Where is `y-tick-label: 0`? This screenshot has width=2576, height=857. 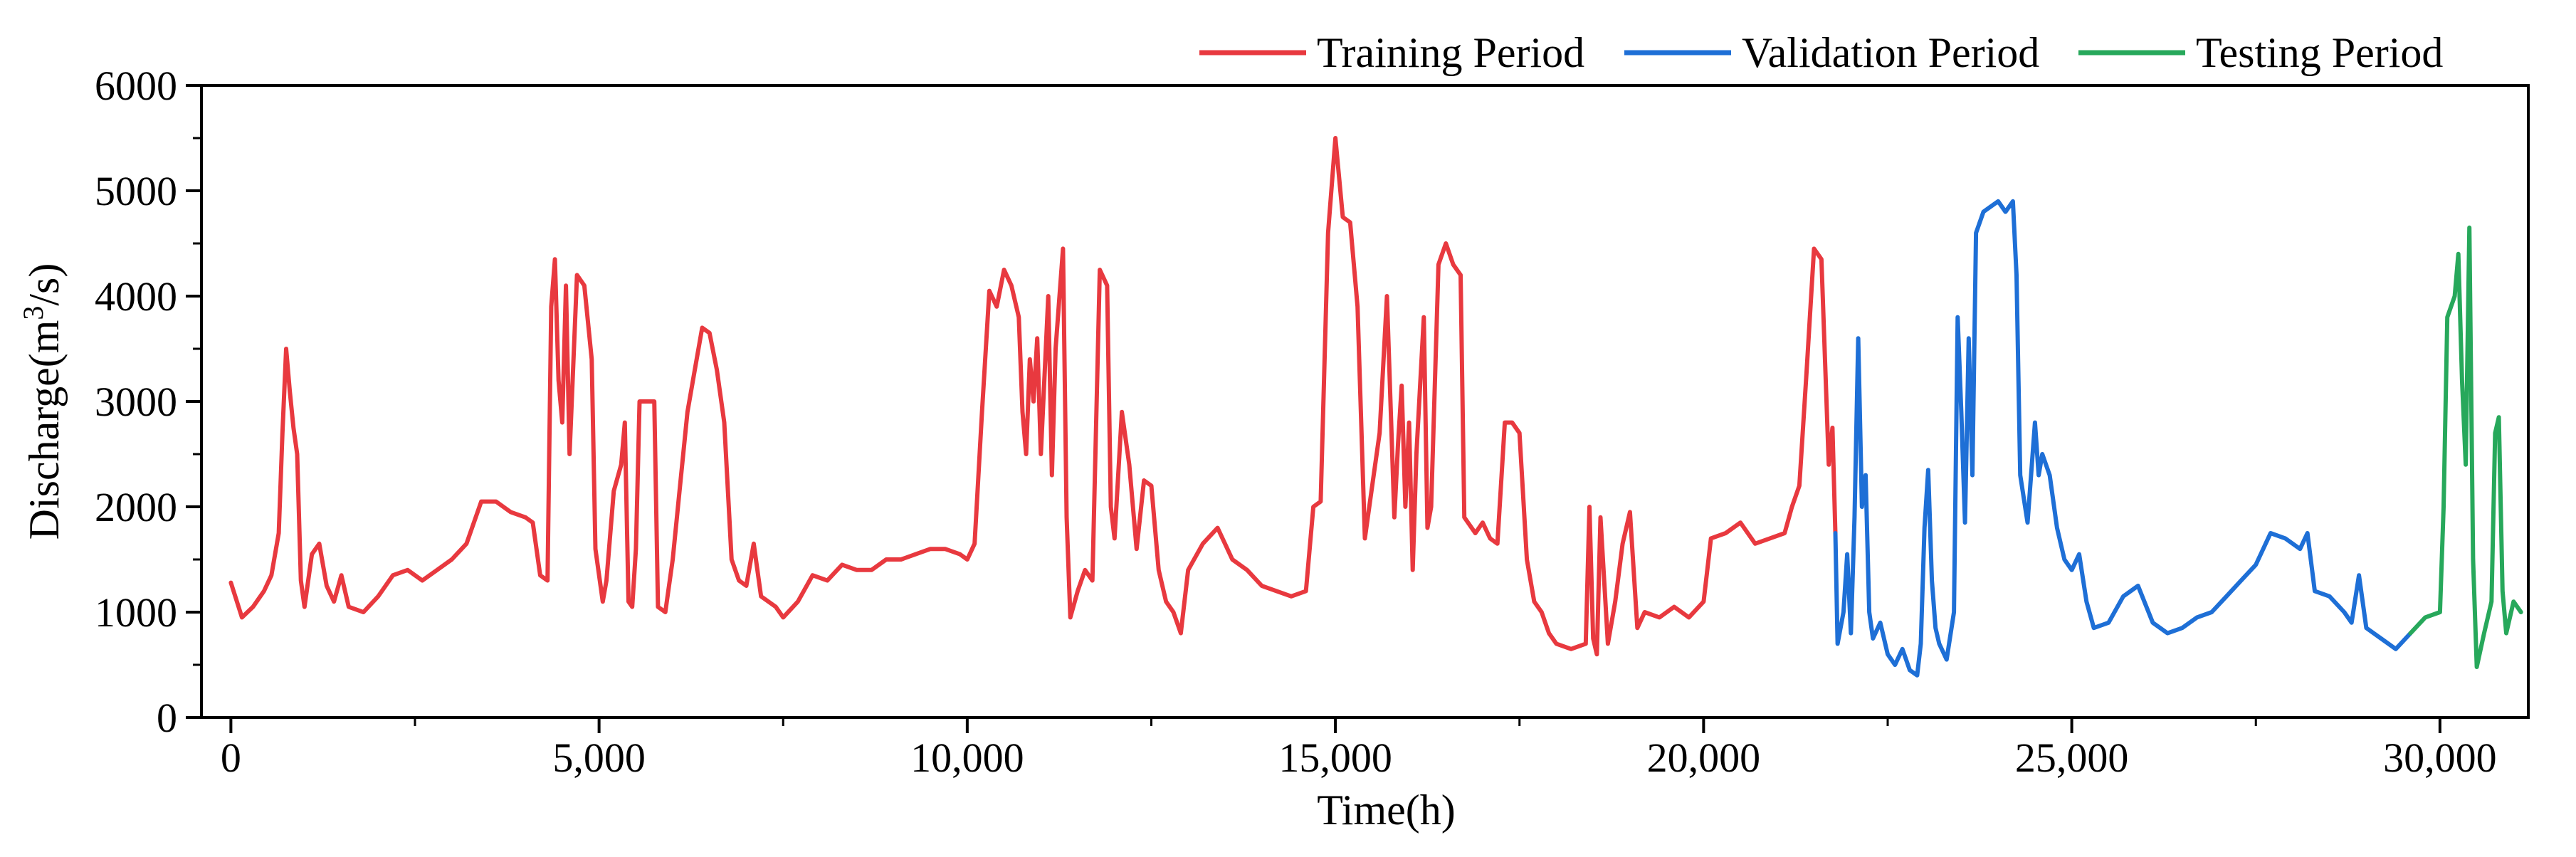
y-tick-label: 0 is located at coordinates (167, 718).